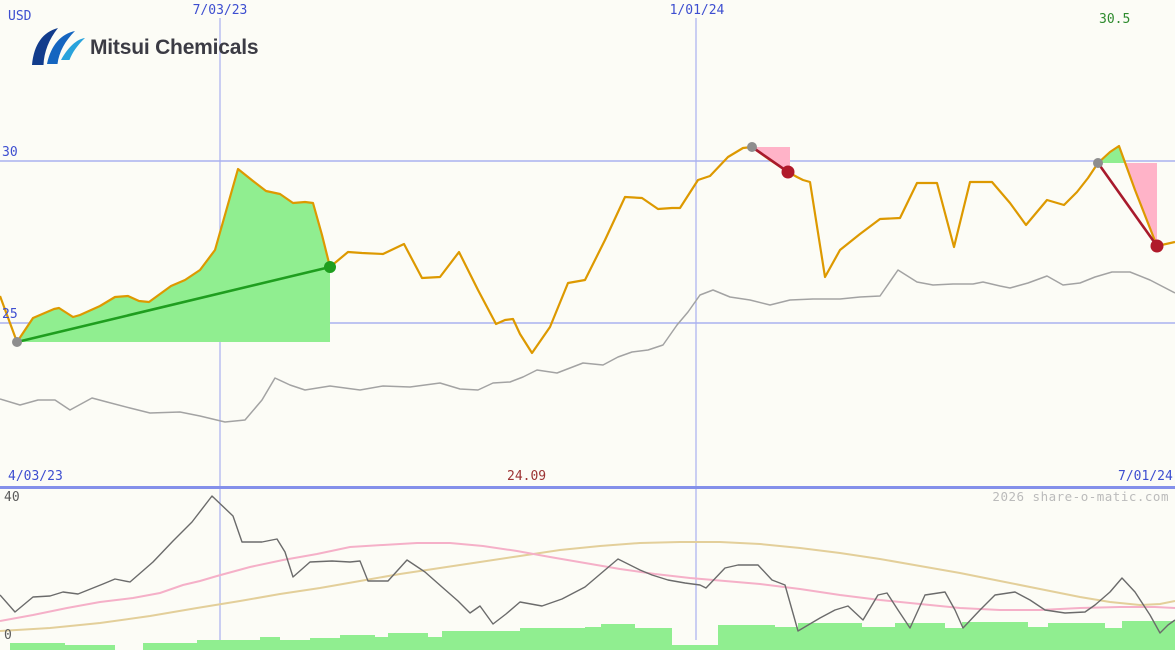 The width and height of the screenshot is (1175, 650). Describe the element at coordinates (174, 47) in the screenshot. I see `company-name: Mitsui Chemicals` at that location.